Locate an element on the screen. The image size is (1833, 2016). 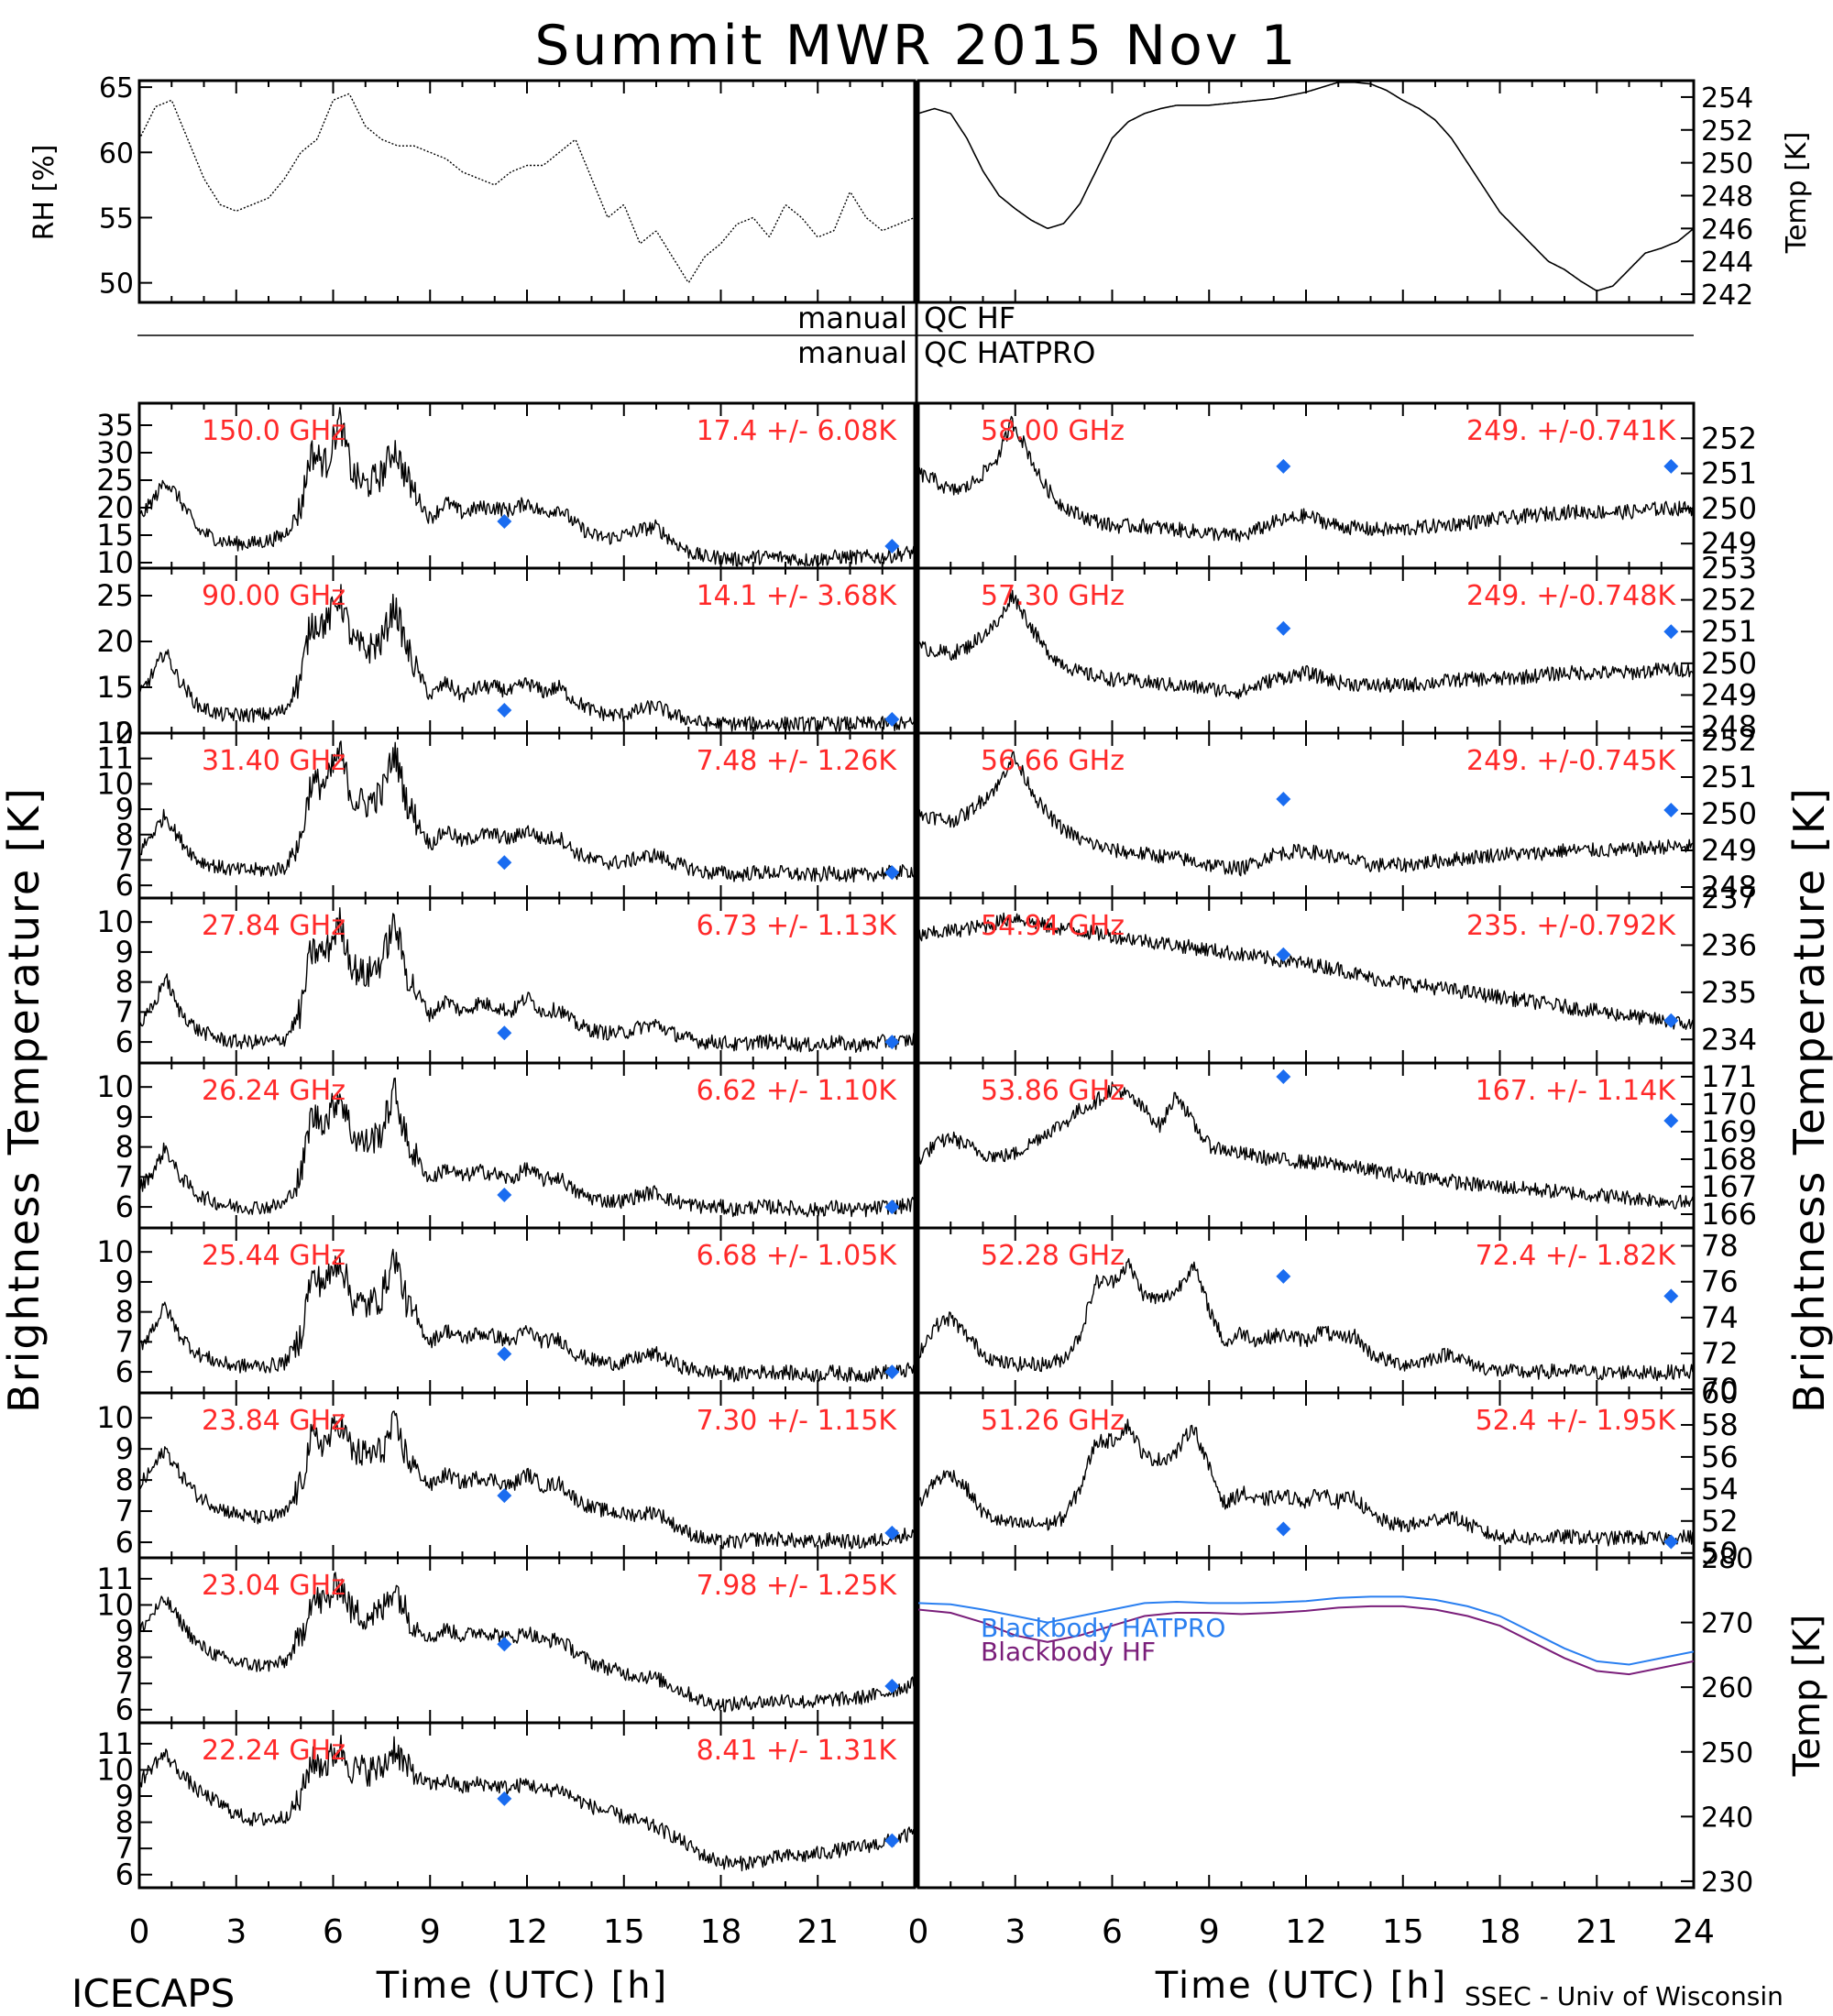
qc-hatpro-right: QC HATPRO is located at coordinates (1009, 352).